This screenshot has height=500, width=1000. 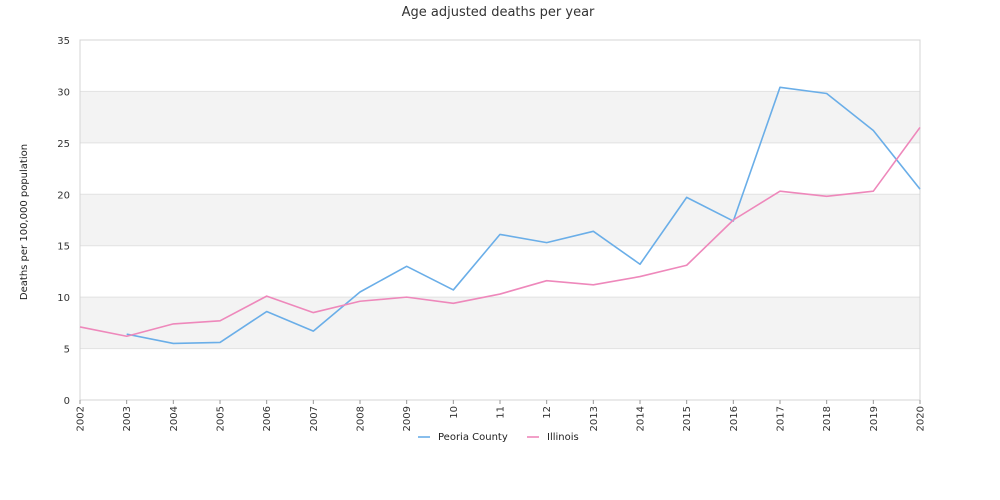 I want to click on legend-item-illinois: Illinois, so click(x=553, y=437).